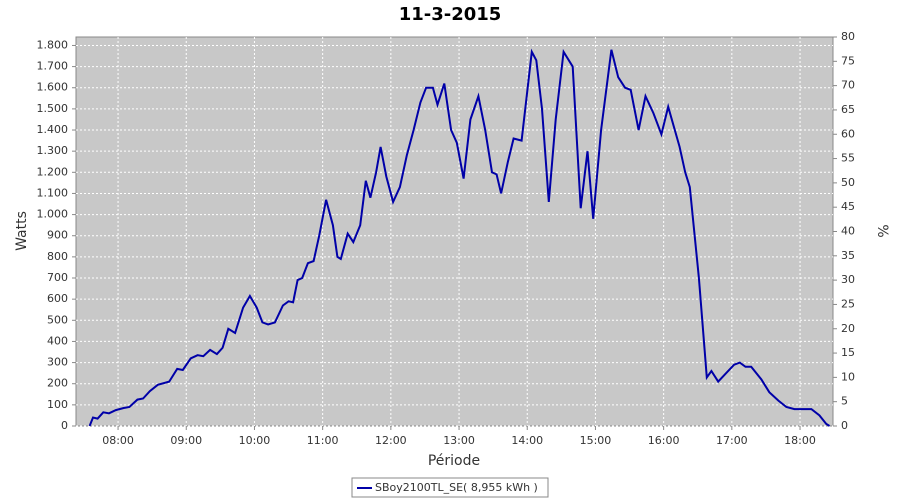  I want to click on y2-tick-label: 65, so click(848, 109).